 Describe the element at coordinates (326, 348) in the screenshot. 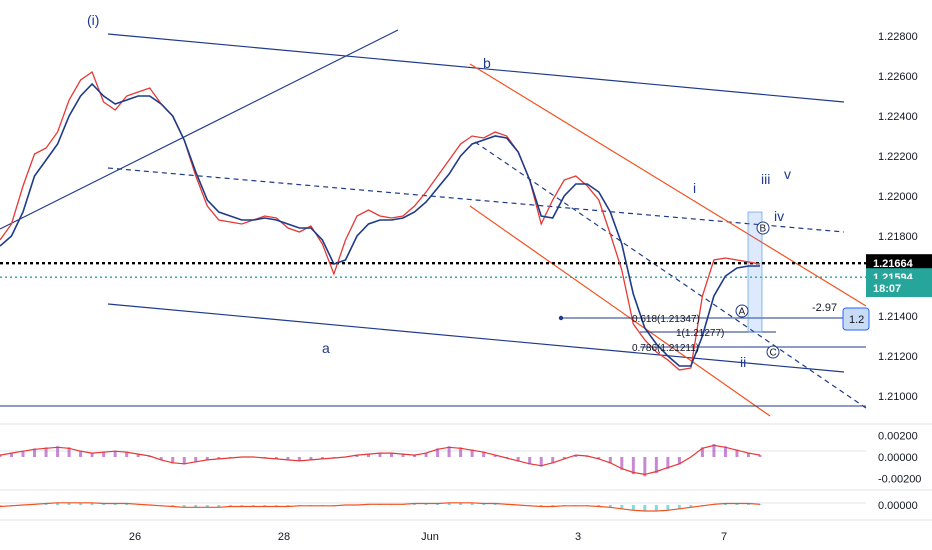

I see `wave-label-a: a` at that location.